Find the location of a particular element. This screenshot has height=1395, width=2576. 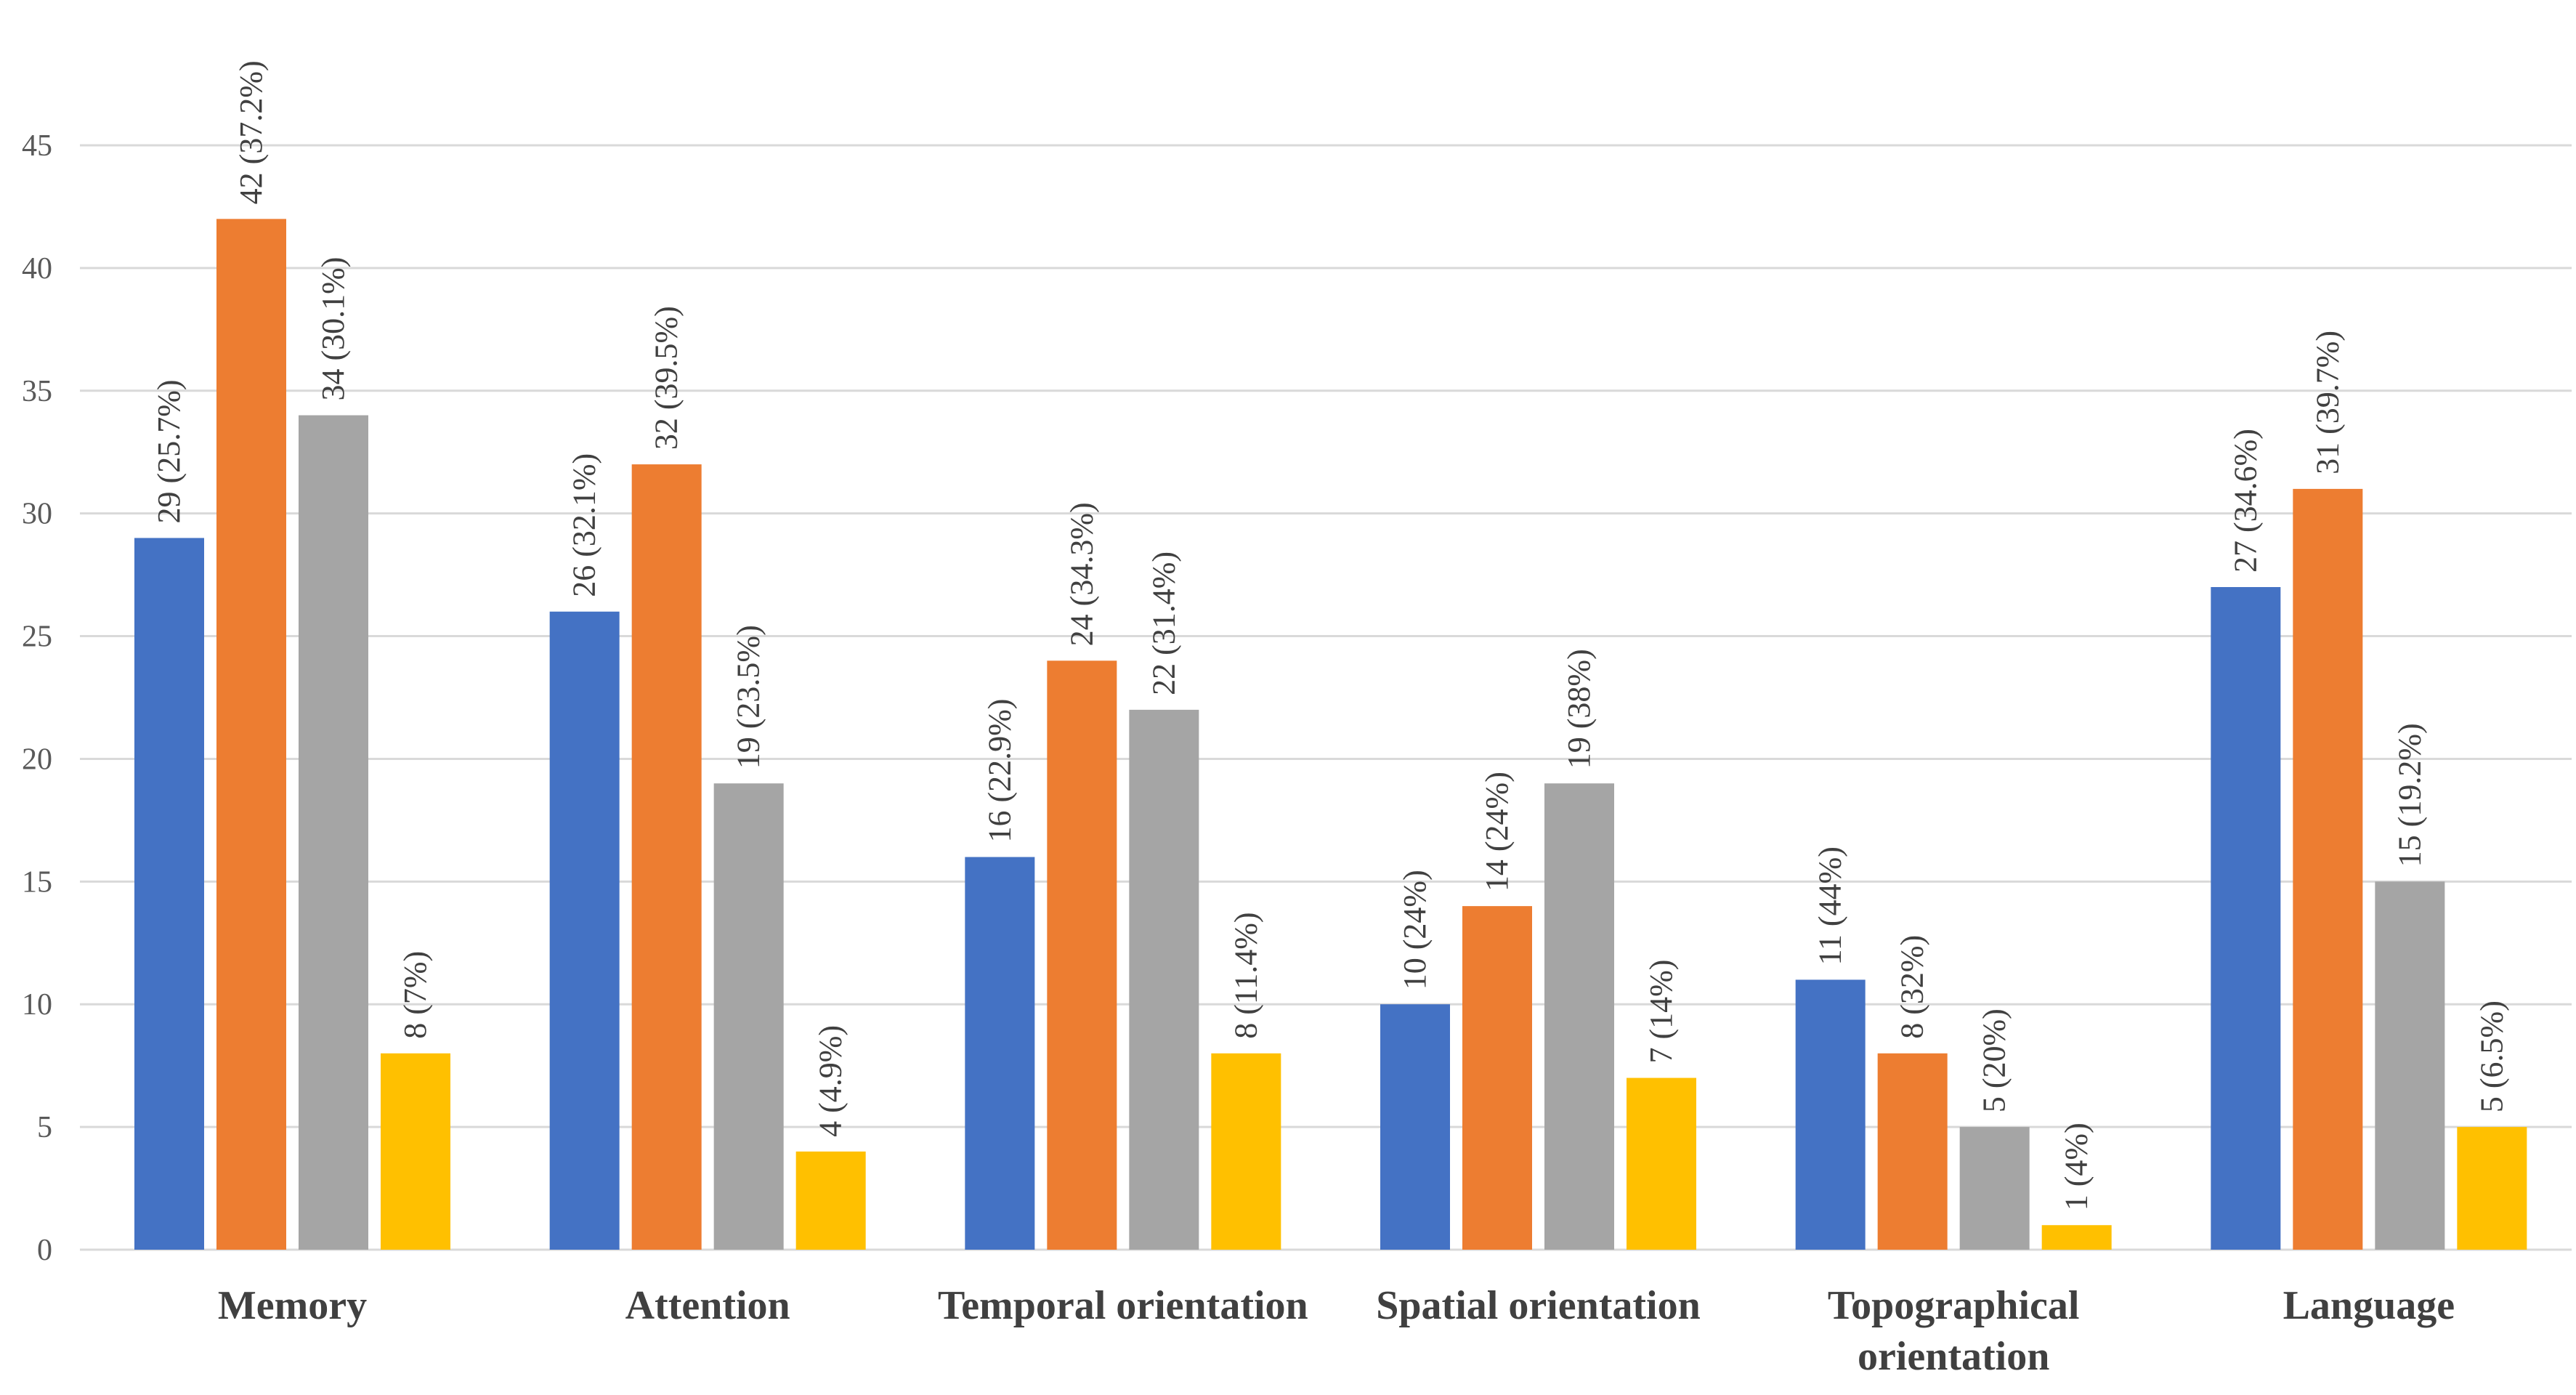

y-tick-label: 20 is located at coordinates (37, 760).